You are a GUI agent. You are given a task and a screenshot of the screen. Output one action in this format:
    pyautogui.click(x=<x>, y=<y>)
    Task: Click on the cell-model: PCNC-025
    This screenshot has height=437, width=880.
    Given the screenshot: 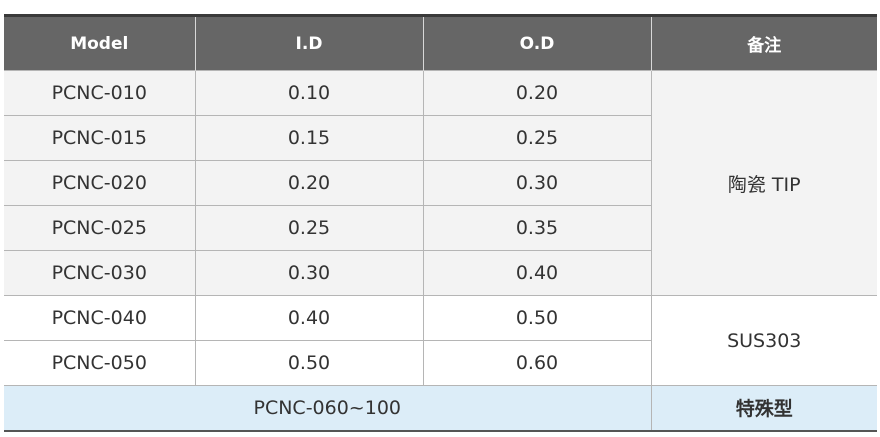 What is the action you would take?
    pyautogui.click(x=100, y=228)
    